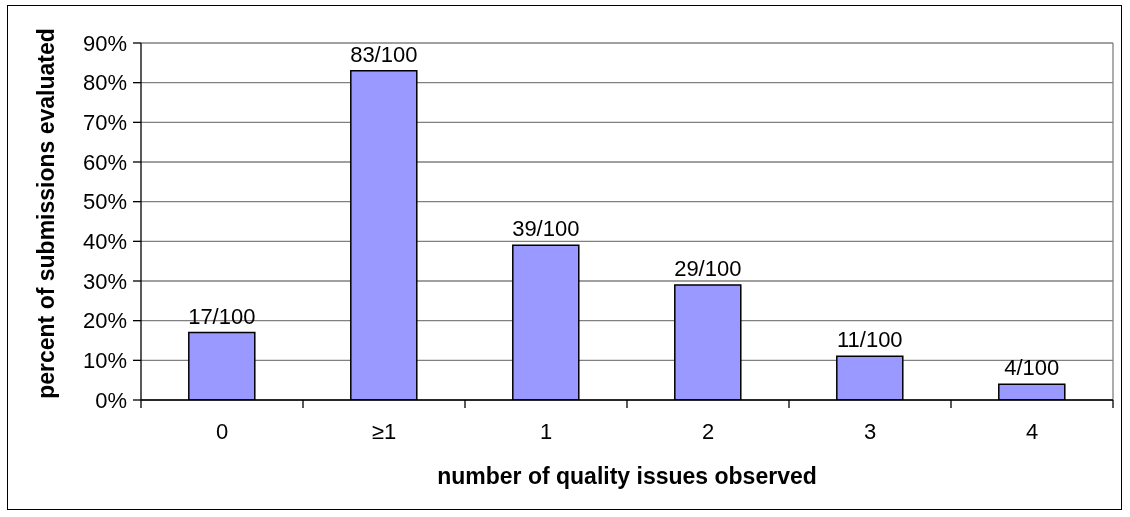 This screenshot has height=517, width=1130. I want to click on x-tick-label: 4, so click(1032, 431).